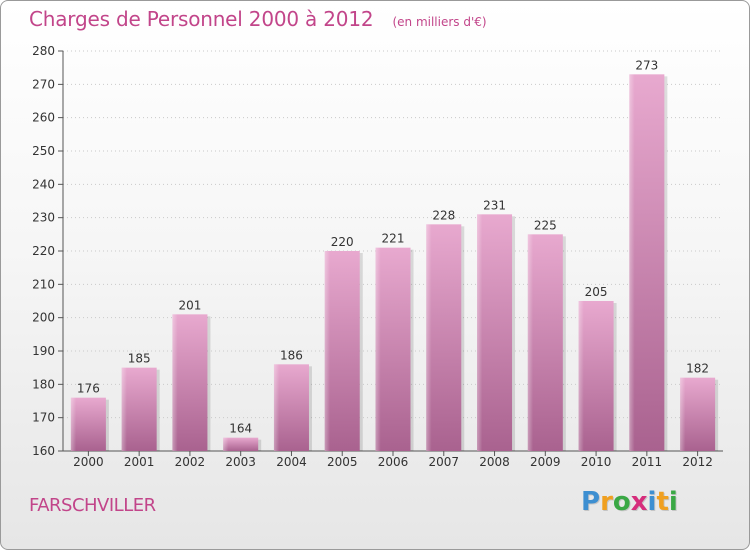 This screenshot has width=750, height=550. What do you see at coordinates (439, 22) in the screenshot?
I see `chart-subtitle: (en milliers d'€)` at bounding box center [439, 22].